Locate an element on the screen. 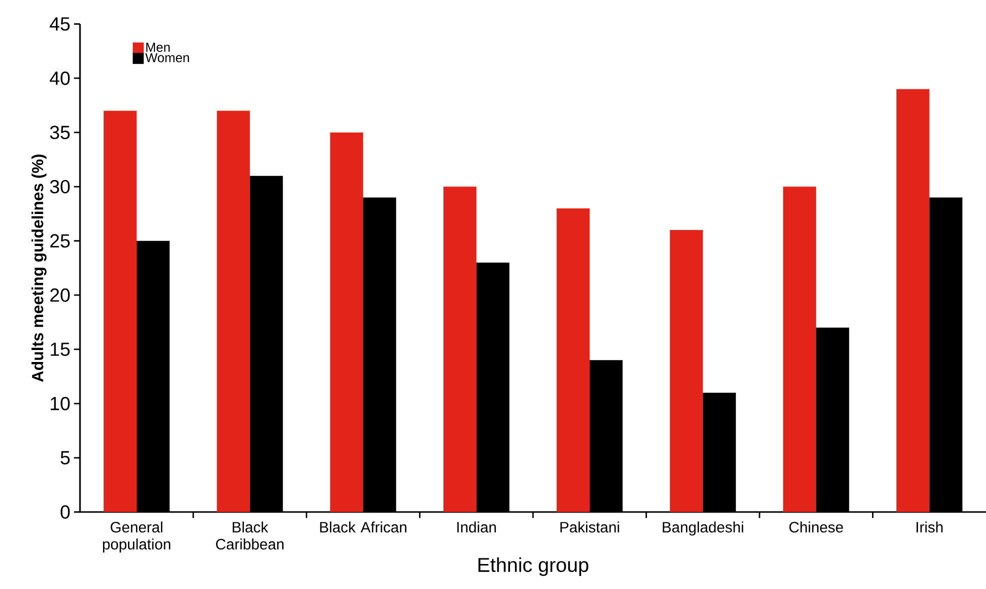 The image size is (986, 589). y-tick-label: 10 is located at coordinates (60, 403).